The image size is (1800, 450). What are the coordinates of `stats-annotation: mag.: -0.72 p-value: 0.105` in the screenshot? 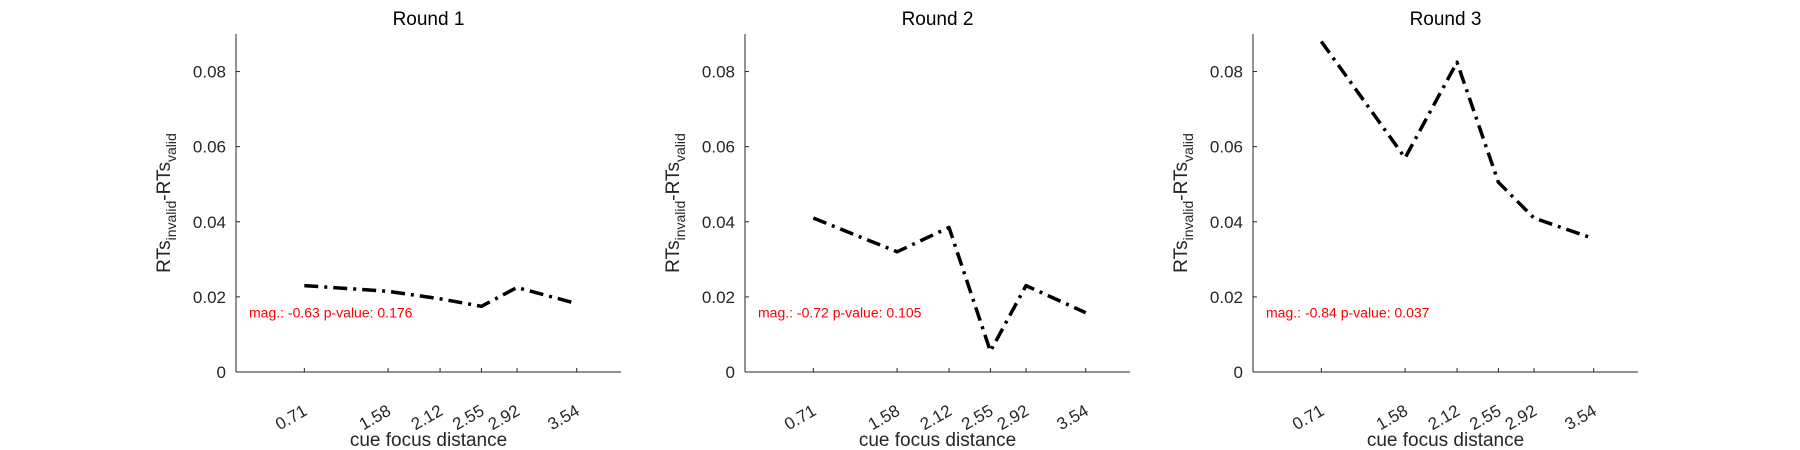 It's located at (840, 313).